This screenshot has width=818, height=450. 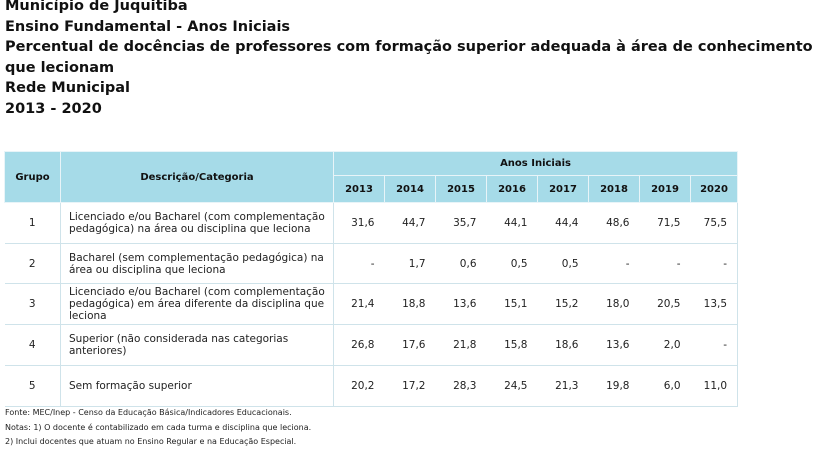 I want to click on value-cell: 35,7, so click(x=461, y=223).